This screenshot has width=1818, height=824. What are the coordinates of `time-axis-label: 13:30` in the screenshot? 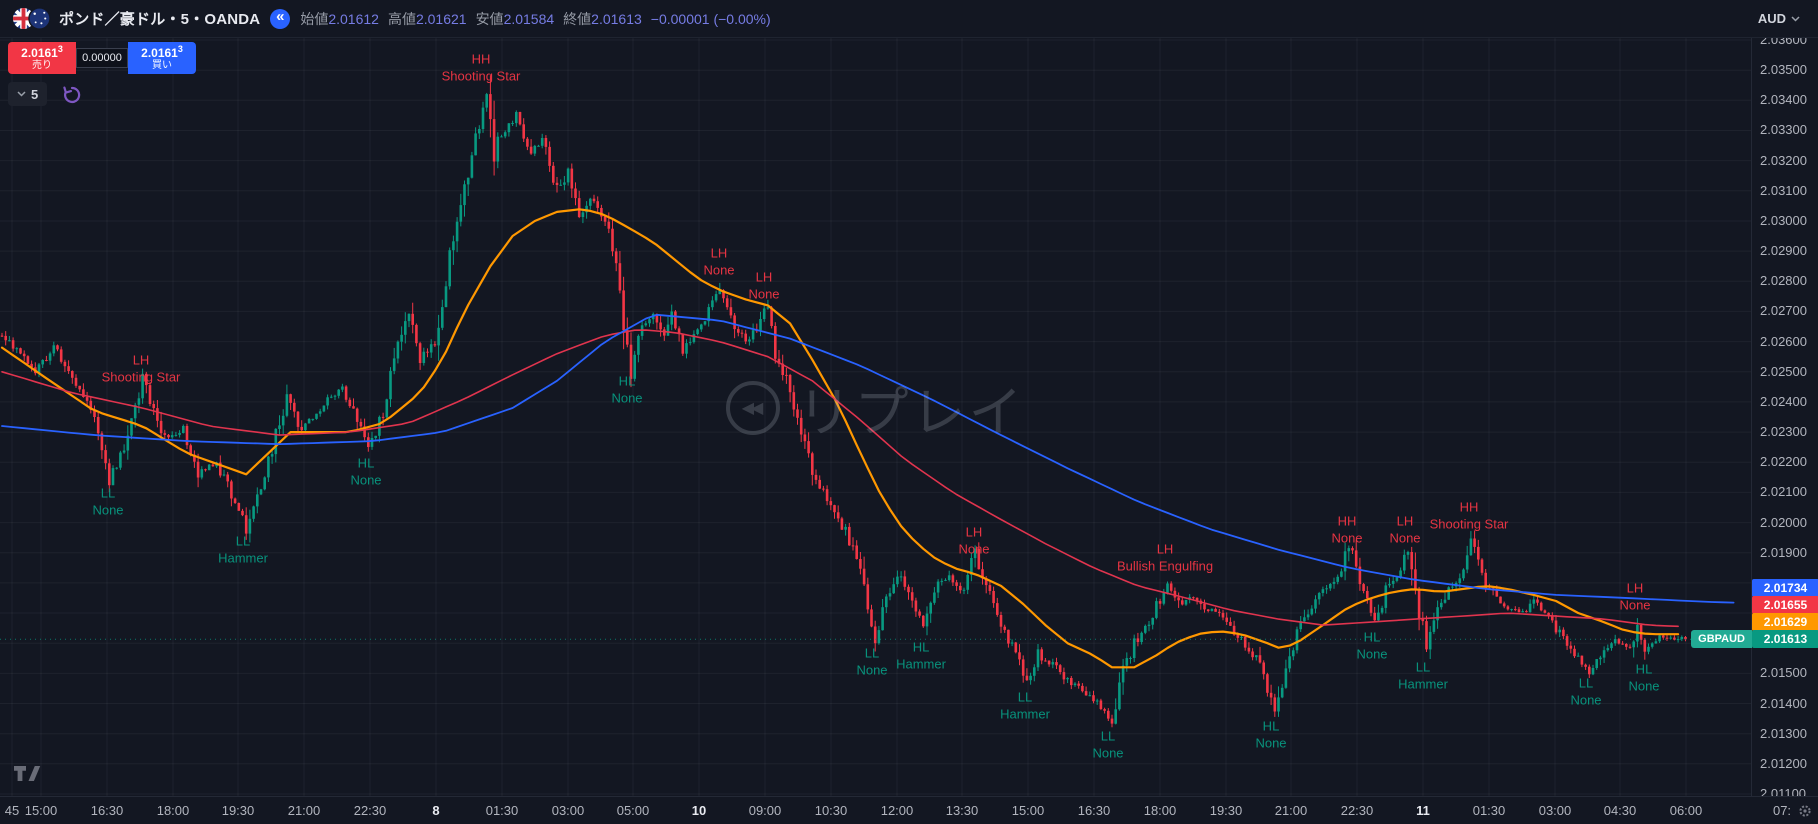 It's located at (962, 810).